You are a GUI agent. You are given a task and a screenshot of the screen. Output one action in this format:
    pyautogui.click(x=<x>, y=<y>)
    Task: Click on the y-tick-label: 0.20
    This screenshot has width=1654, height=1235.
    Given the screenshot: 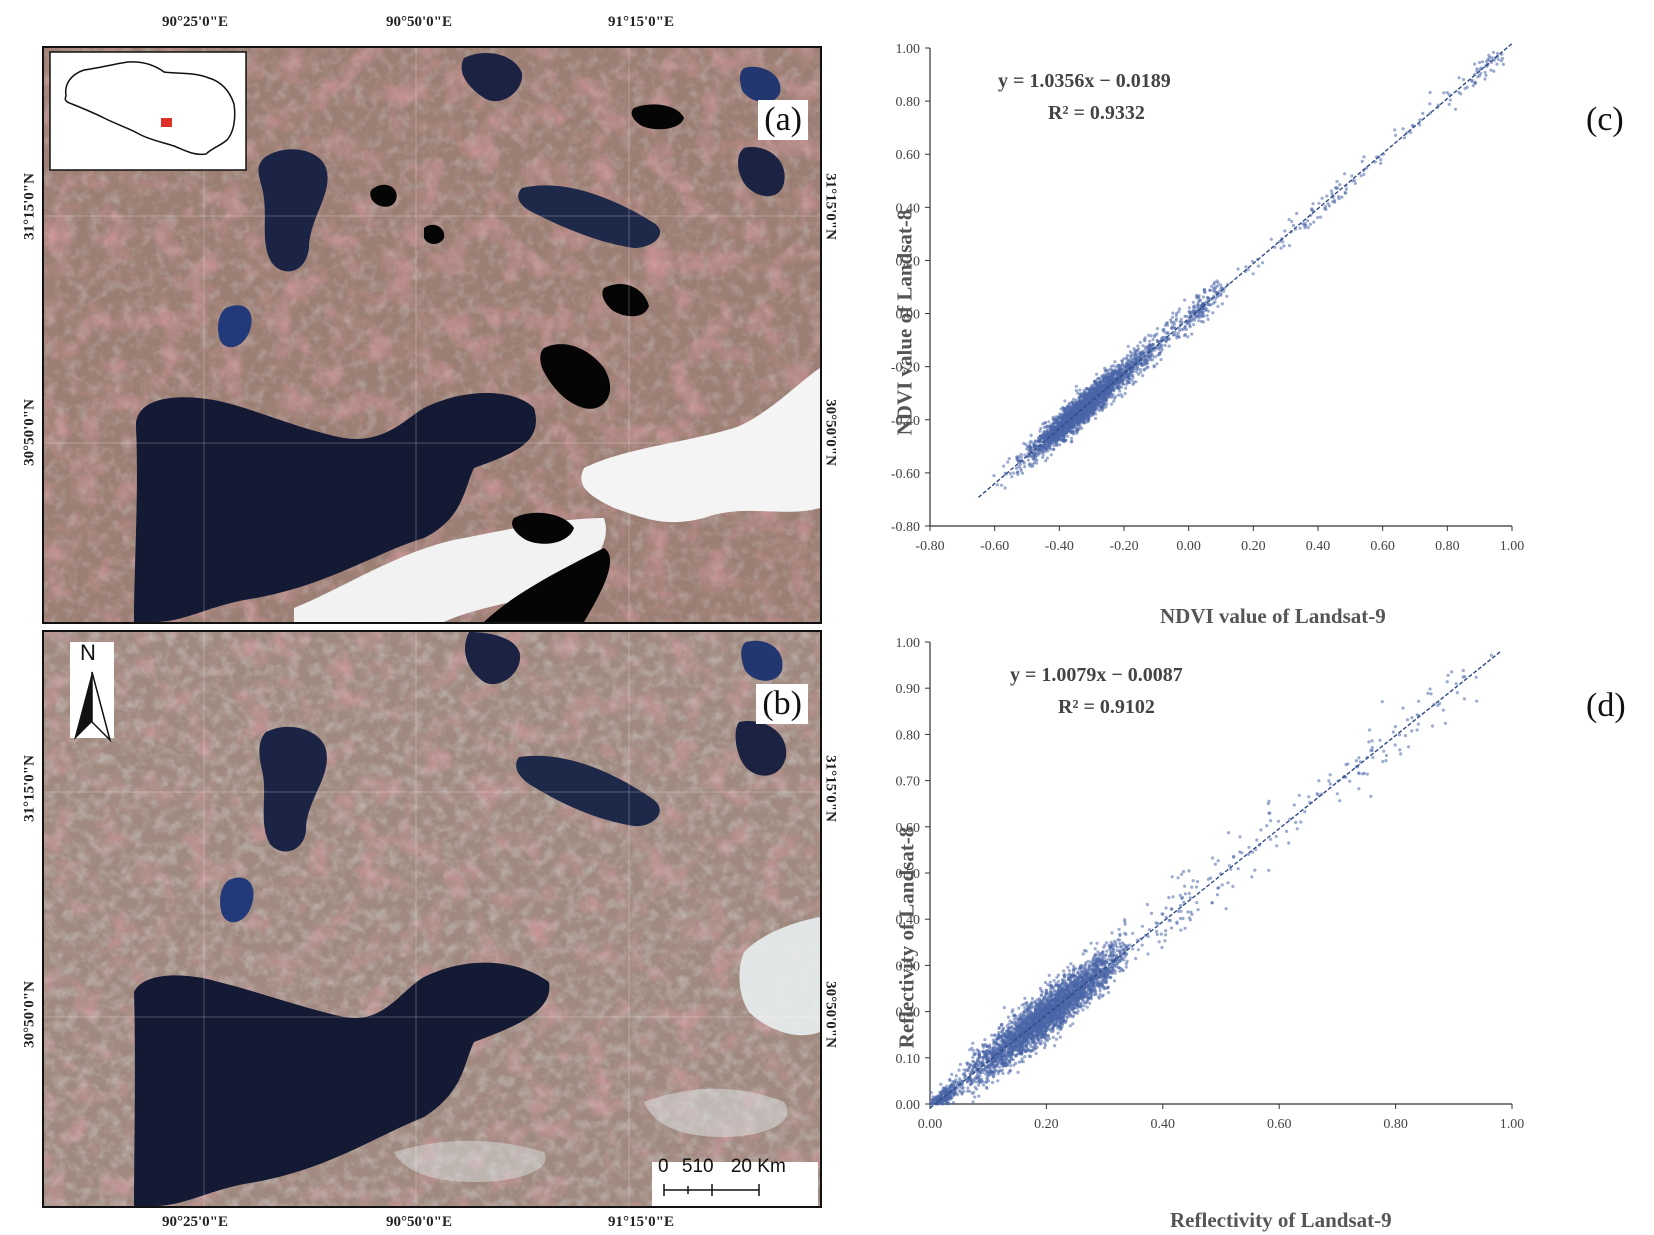 What is the action you would take?
    pyautogui.click(x=908, y=1013)
    